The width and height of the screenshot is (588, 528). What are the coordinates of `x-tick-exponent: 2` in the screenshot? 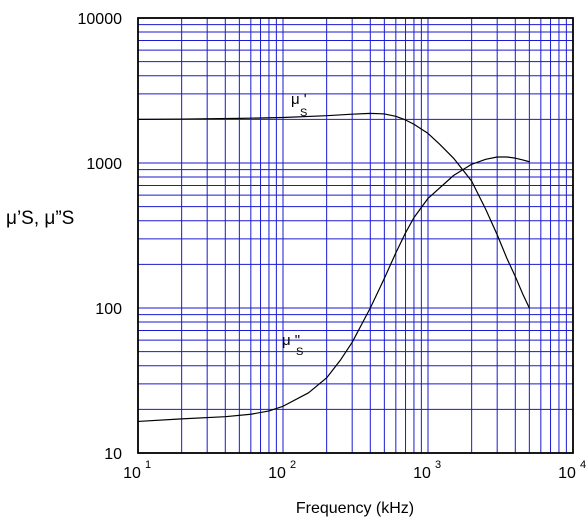 It's located at (293, 465).